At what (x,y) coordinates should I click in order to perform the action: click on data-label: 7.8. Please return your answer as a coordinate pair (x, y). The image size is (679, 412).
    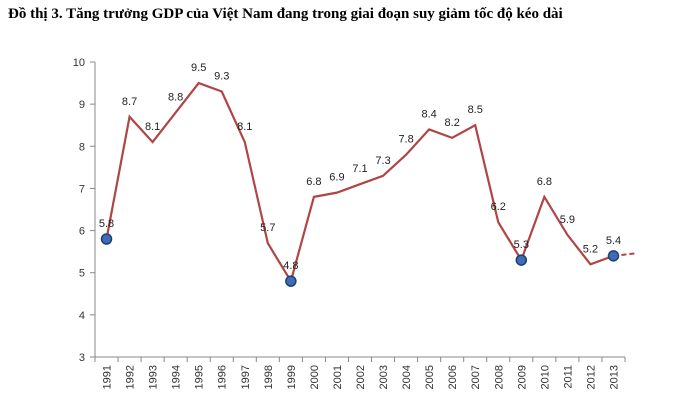
    Looking at the image, I should click on (405, 140).